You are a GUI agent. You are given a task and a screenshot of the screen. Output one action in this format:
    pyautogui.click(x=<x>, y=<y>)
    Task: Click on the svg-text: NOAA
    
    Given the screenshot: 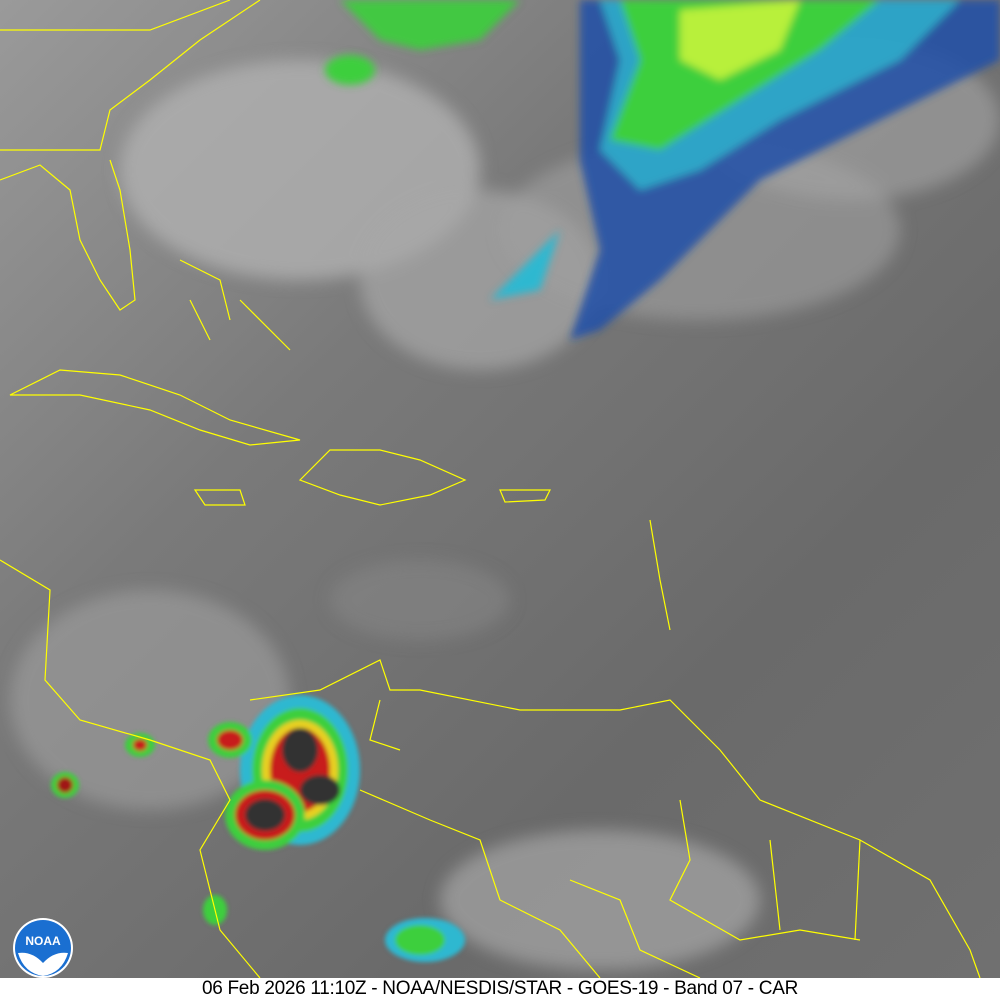 What is the action you would take?
    pyautogui.click(x=43, y=941)
    